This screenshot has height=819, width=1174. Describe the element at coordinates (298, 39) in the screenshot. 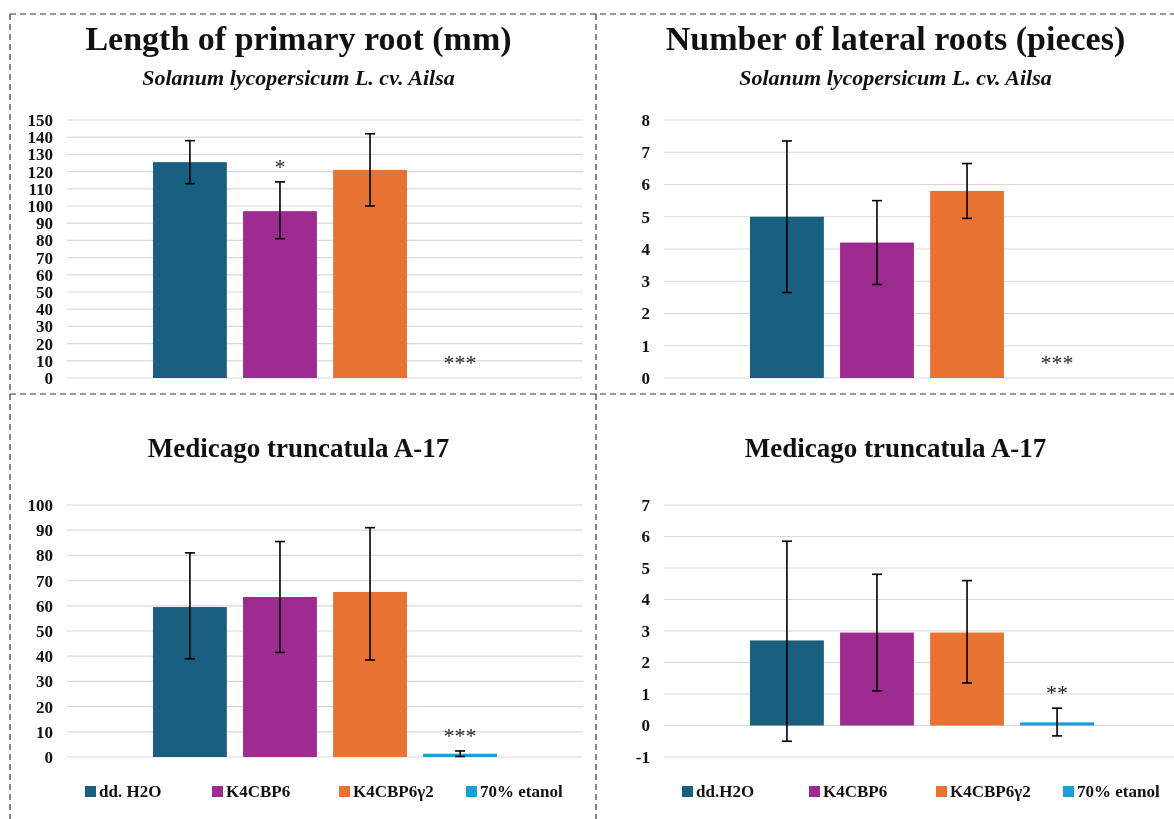

I see `chart-title: Length of primary root (mm)` at that location.